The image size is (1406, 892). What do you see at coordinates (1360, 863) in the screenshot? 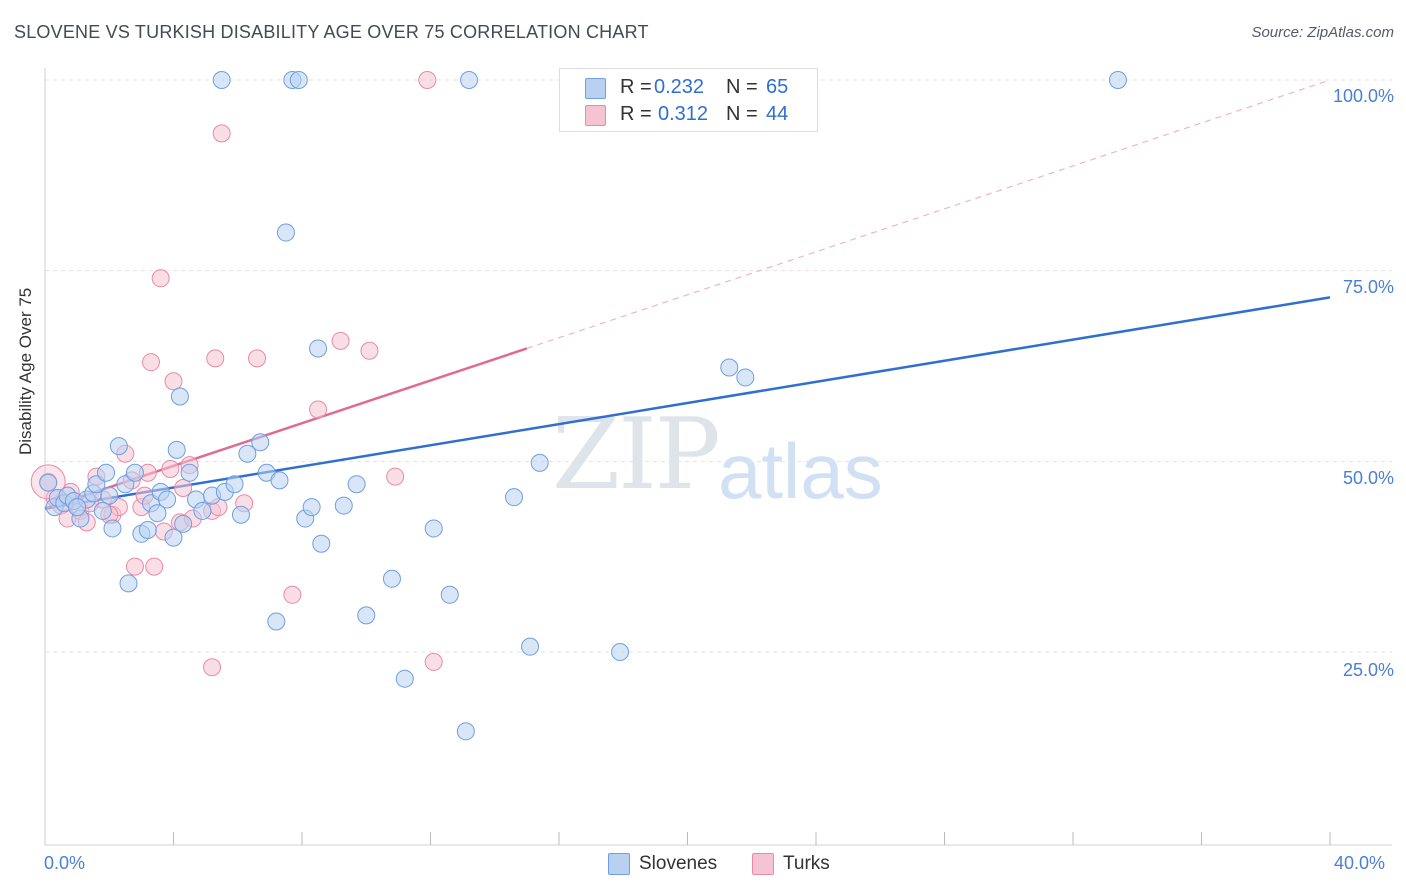
I see `x-tick-max: 40.0%` at bounding box center [1360, 863].